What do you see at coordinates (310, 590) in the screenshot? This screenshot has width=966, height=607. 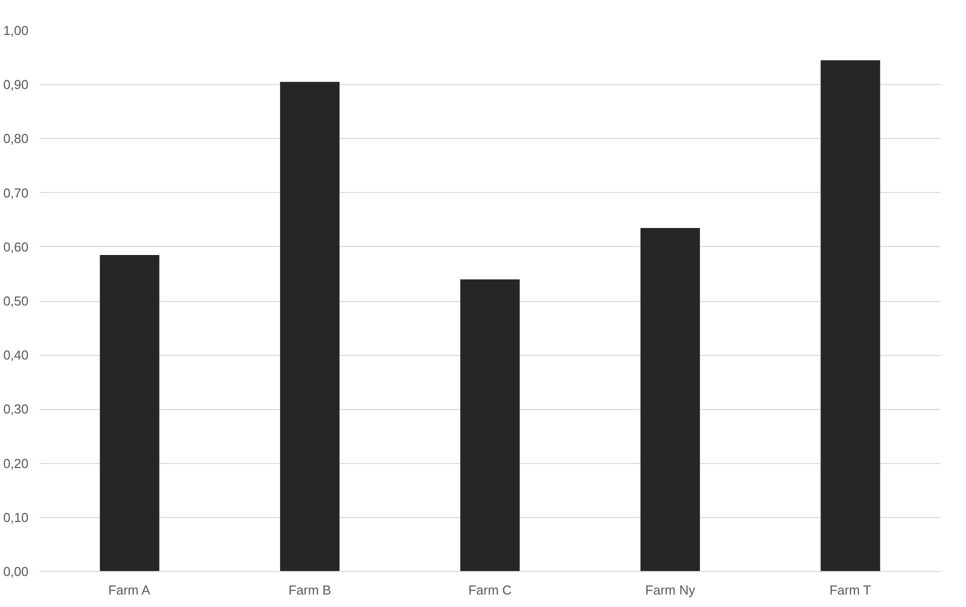 I see `x-tick-label: Farm B` at bounding box center [310, 590].